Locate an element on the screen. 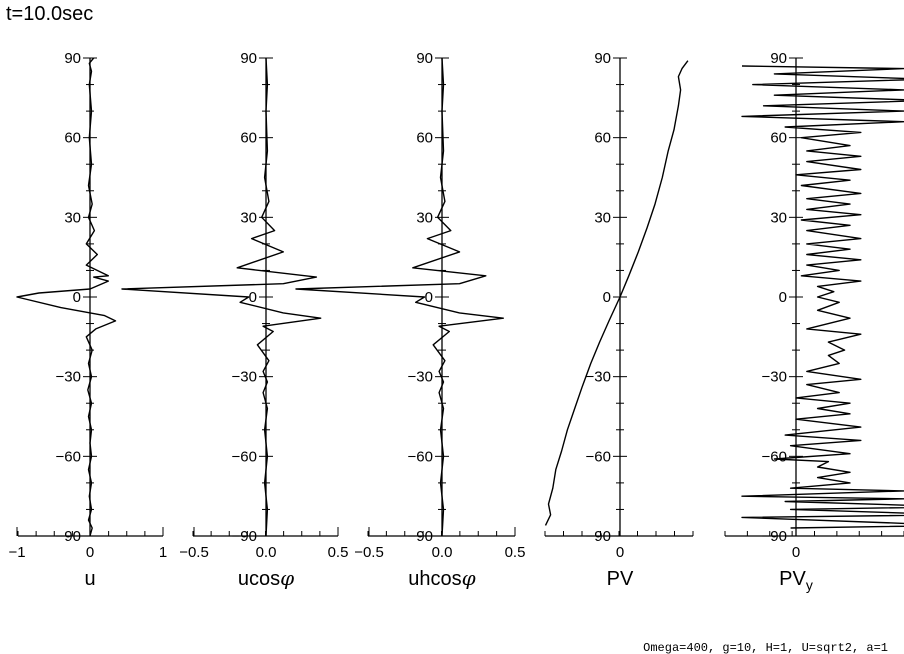 Image resolution: width=904 pixels, height=654 pixels. x-axis-label: PV is located at coordinates (620, 579).